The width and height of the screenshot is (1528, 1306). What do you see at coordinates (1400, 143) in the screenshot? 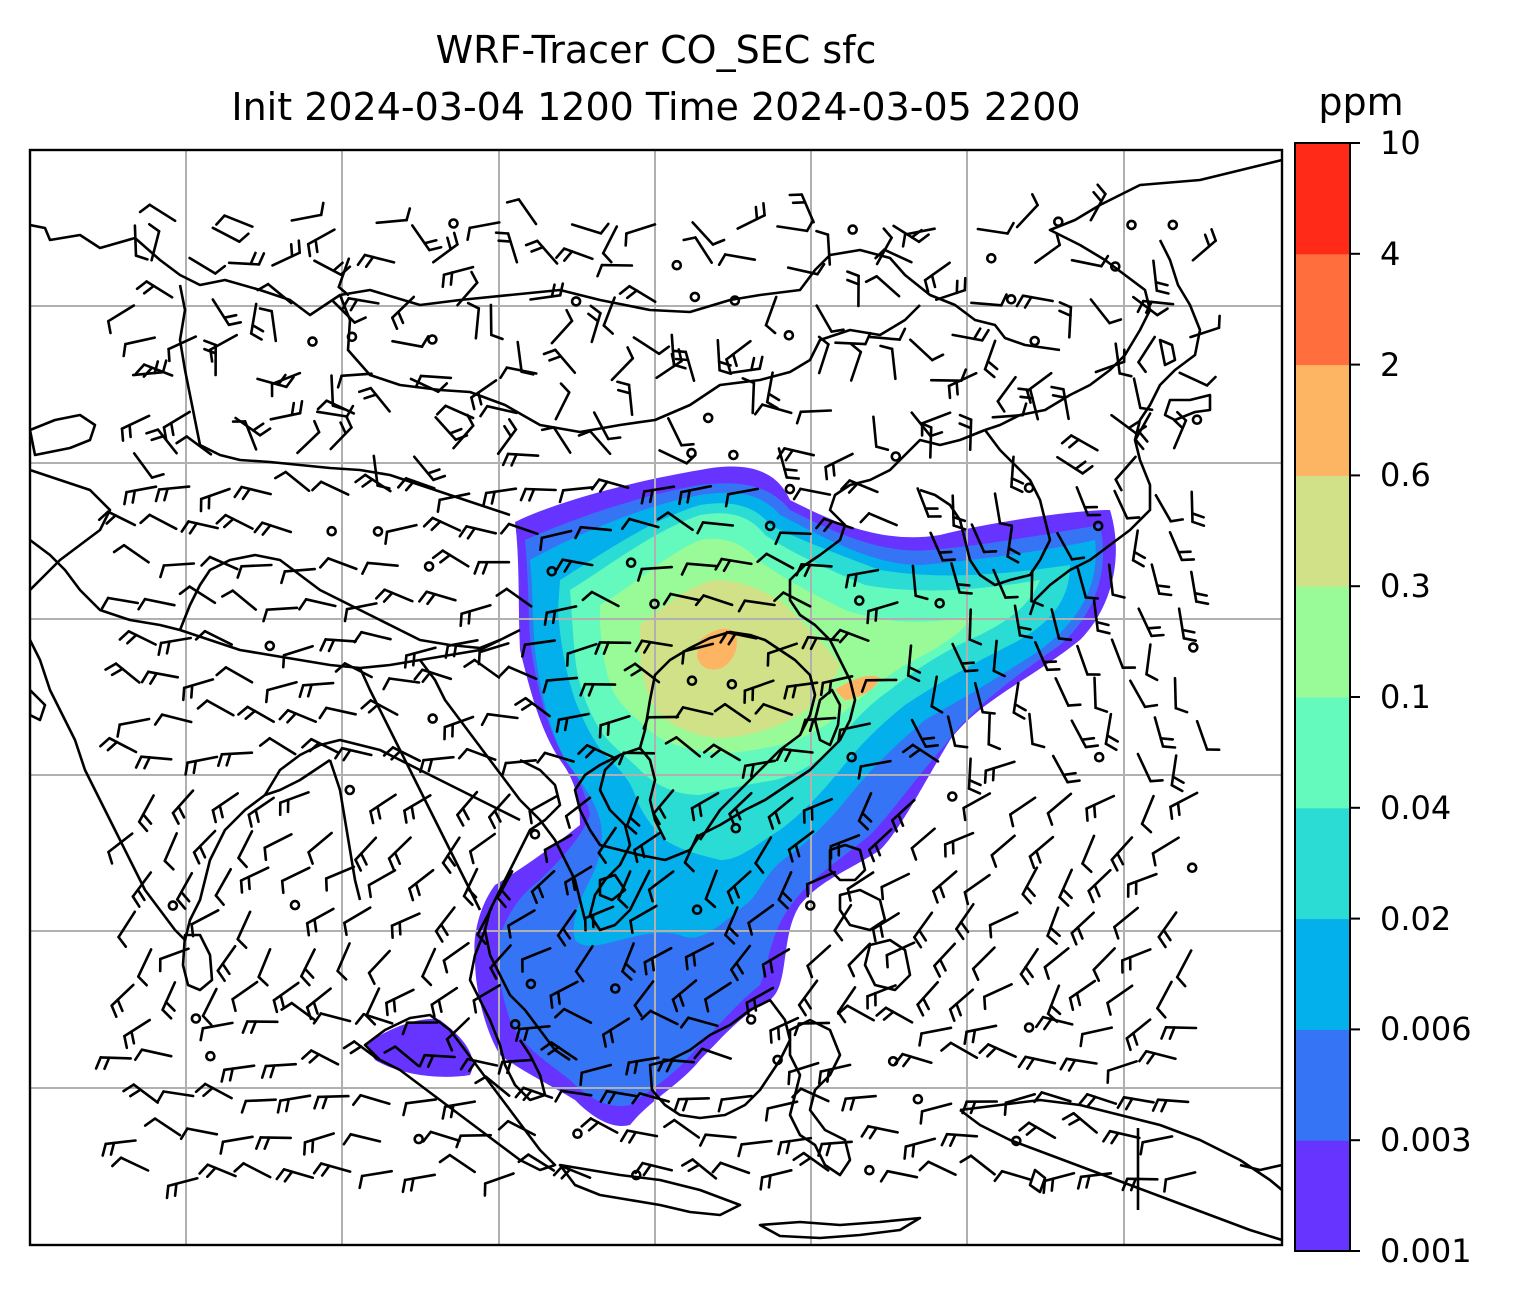
I see `colorbar-tick-label: 10` at bounding box center [1400, 143].